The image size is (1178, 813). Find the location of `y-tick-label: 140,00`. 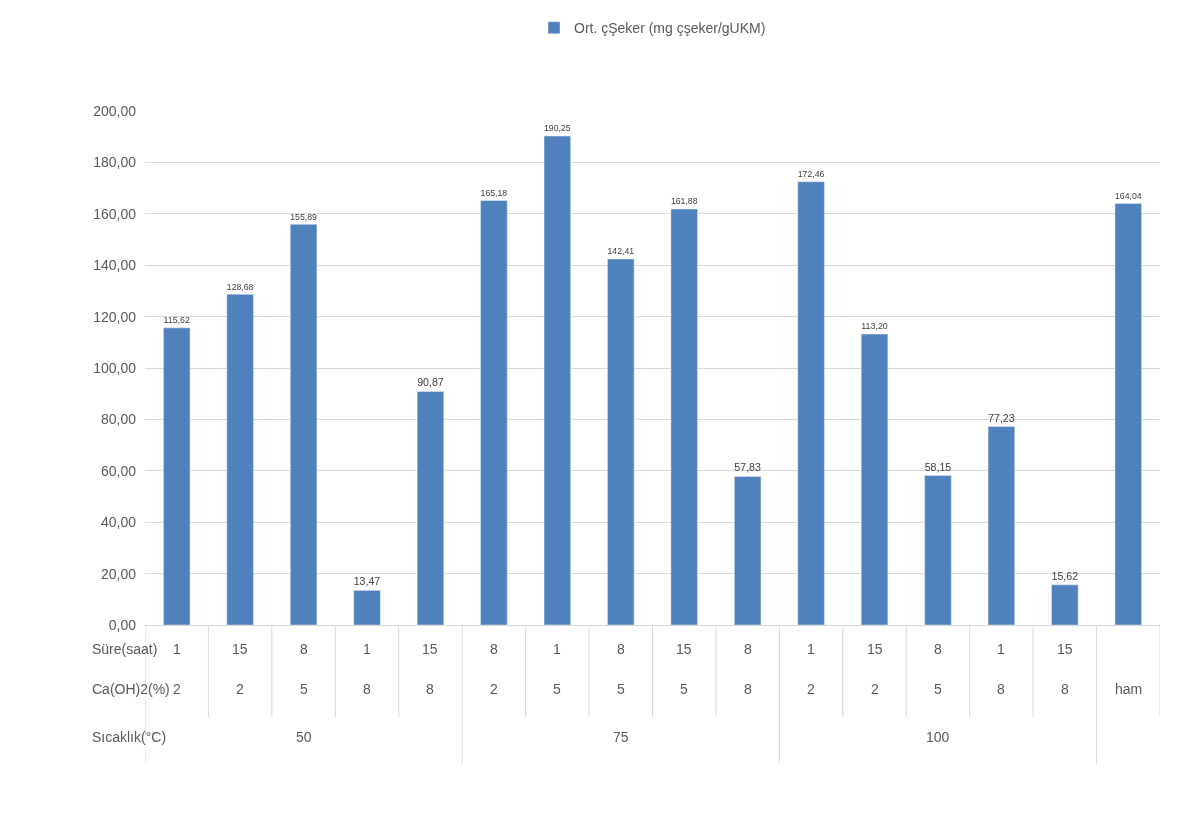

y-tick-label: 140,00 is located at coordinates (115, 265).